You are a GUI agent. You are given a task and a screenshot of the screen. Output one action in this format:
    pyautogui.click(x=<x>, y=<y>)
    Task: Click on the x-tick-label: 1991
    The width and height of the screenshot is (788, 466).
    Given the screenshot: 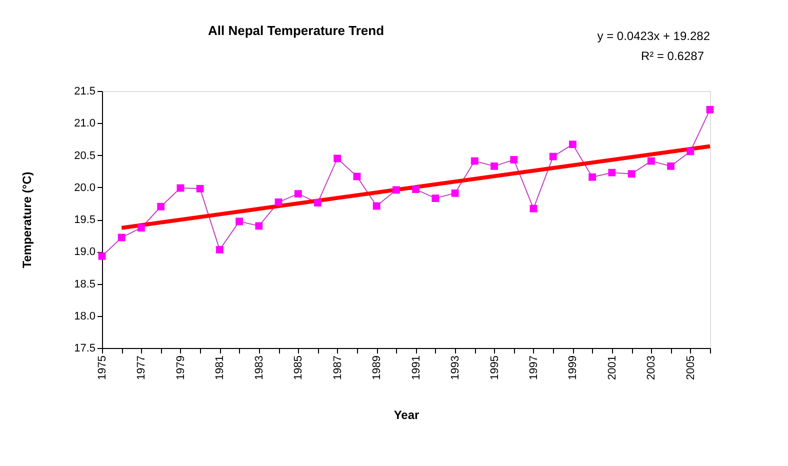 What is the action you would take?
    pyautogui.click(x=416, y=368)
    